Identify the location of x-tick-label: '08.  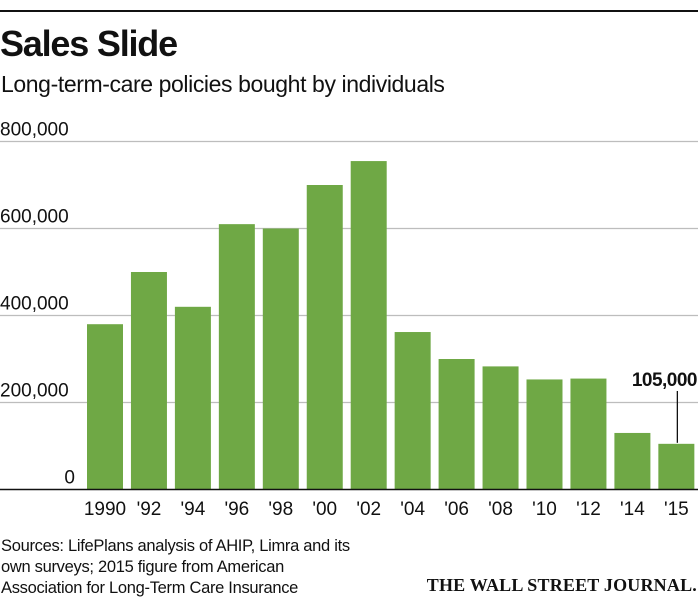
(500, 509).